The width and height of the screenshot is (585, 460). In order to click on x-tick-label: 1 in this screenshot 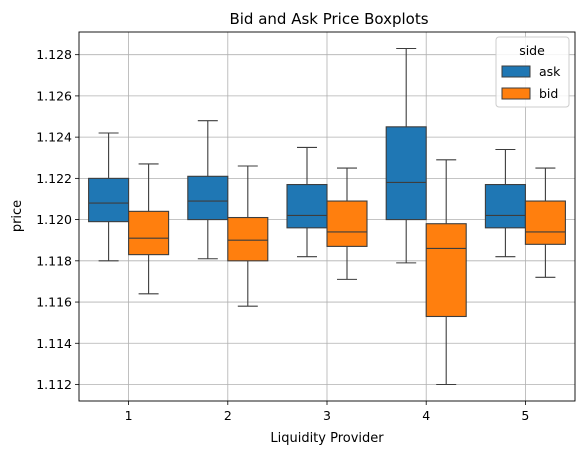, I will do `click(129, 415)`.